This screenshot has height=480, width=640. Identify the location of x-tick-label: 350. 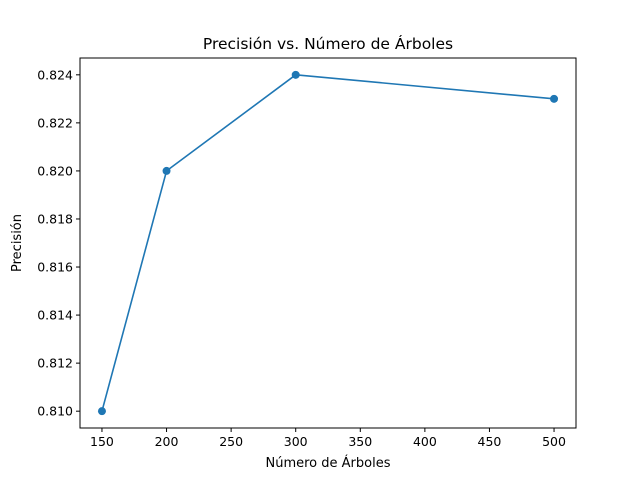
(360, 441).